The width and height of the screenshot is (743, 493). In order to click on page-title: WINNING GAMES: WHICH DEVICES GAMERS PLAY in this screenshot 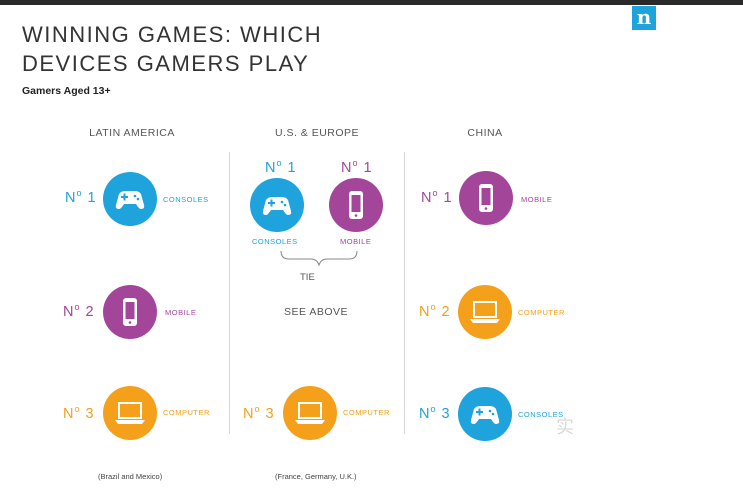, I will do `click(172, 49)`.